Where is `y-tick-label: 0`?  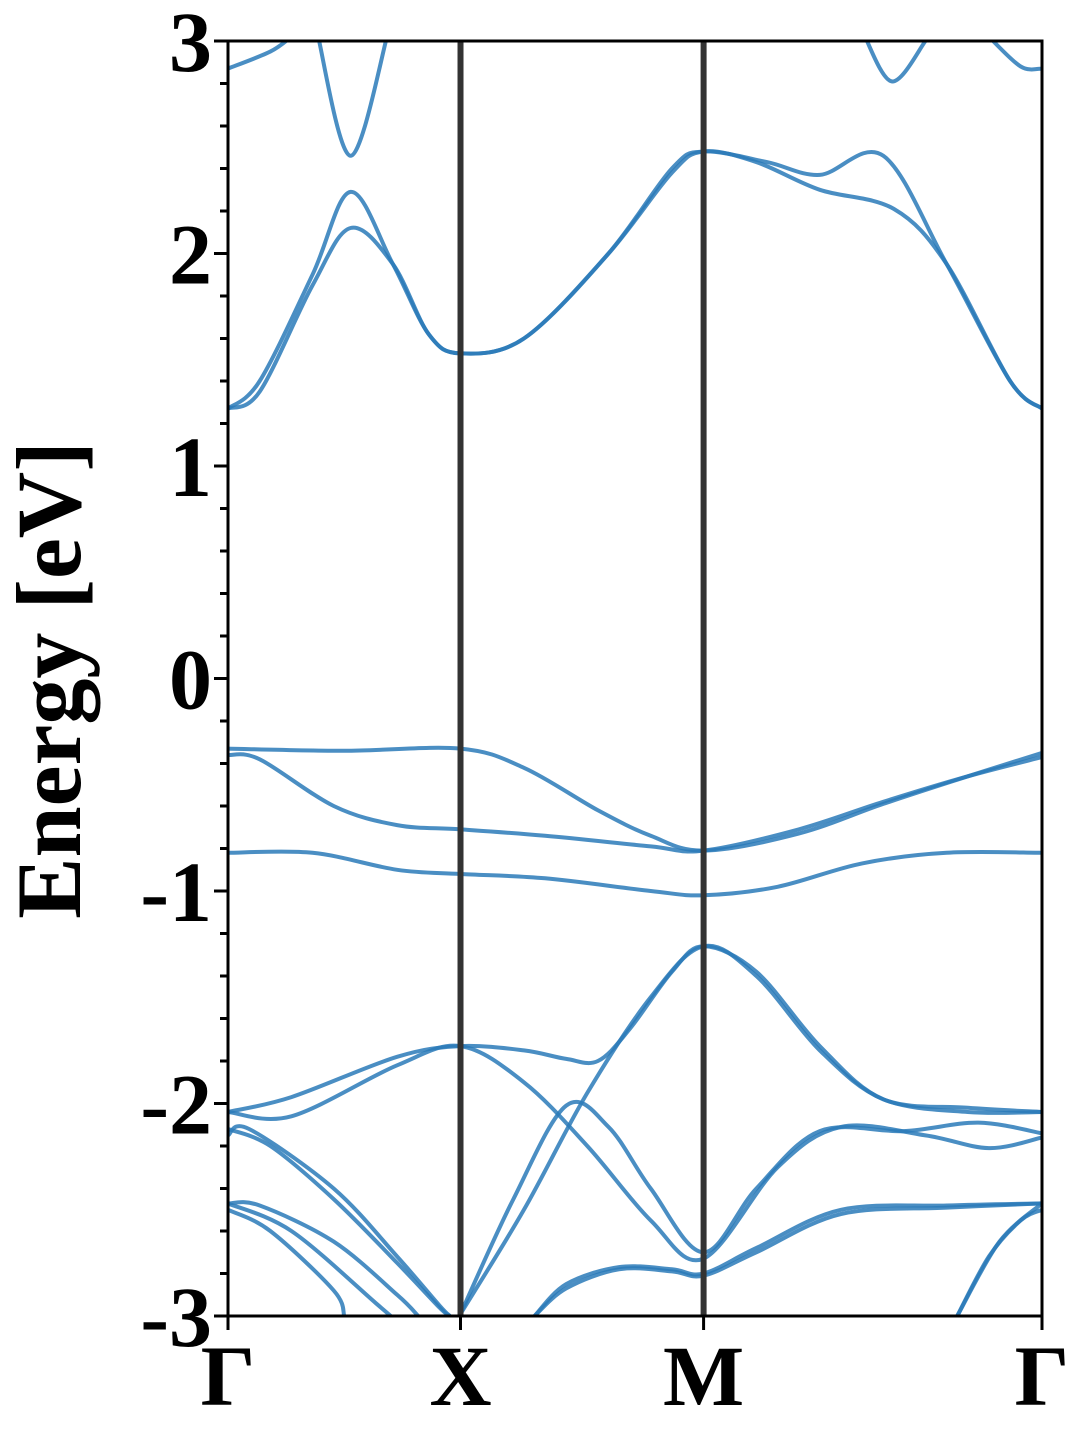 y-tick-label: 0 is located at coordinates (190, 680).